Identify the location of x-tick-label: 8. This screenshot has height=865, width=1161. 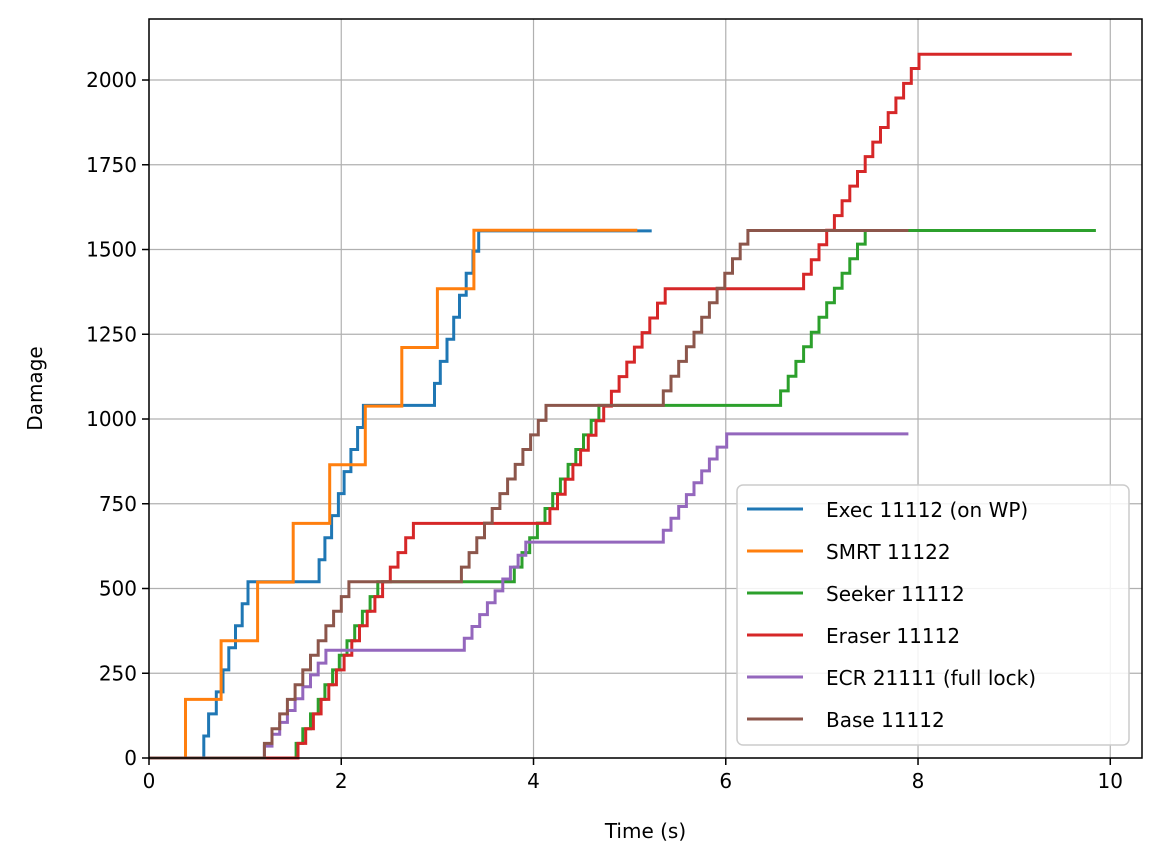
(918, 781).